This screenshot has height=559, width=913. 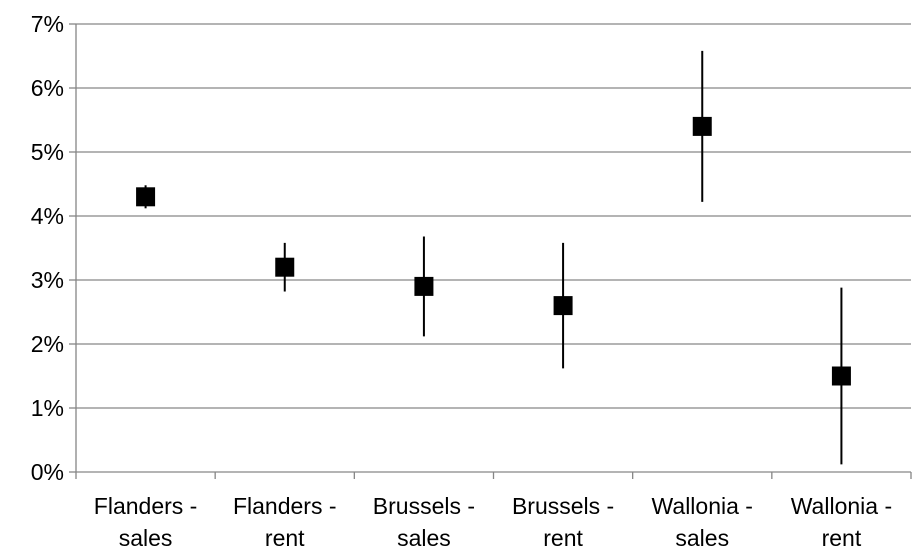 I want to click on y-tick-label: 3%, so click(x=47, y=280).